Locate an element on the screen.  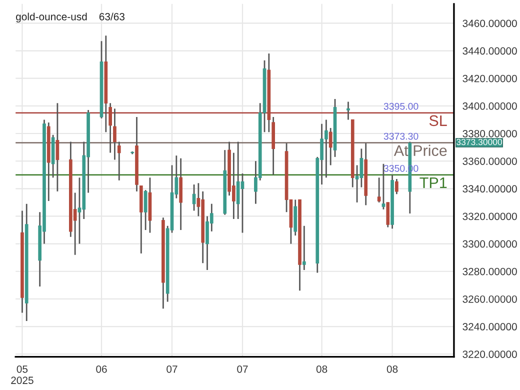
annotation: 63/63 is located at coordinates (111, 16).